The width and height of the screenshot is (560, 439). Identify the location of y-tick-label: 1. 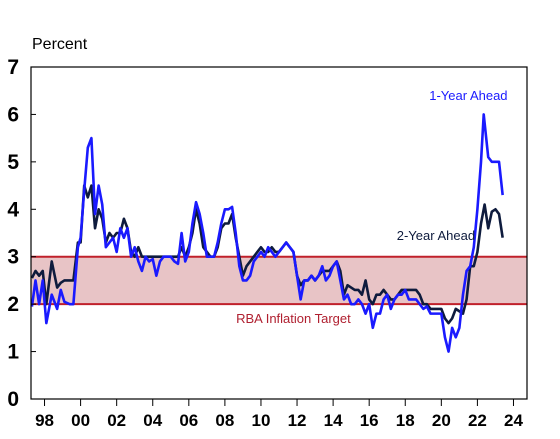
(13, 352).